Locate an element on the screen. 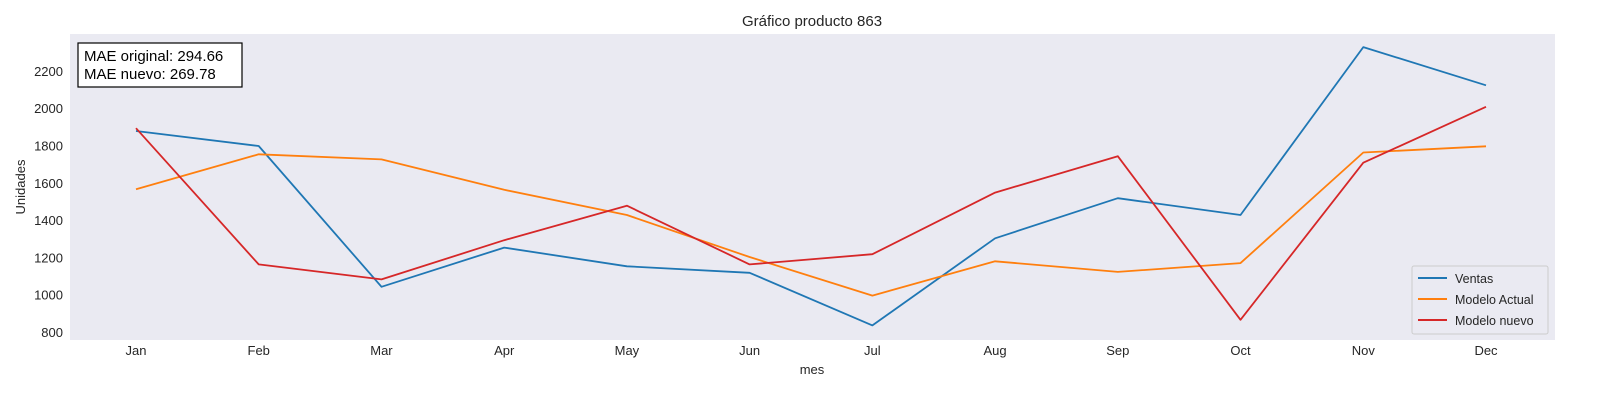  legend-box is located at coordinates (1480, 300).